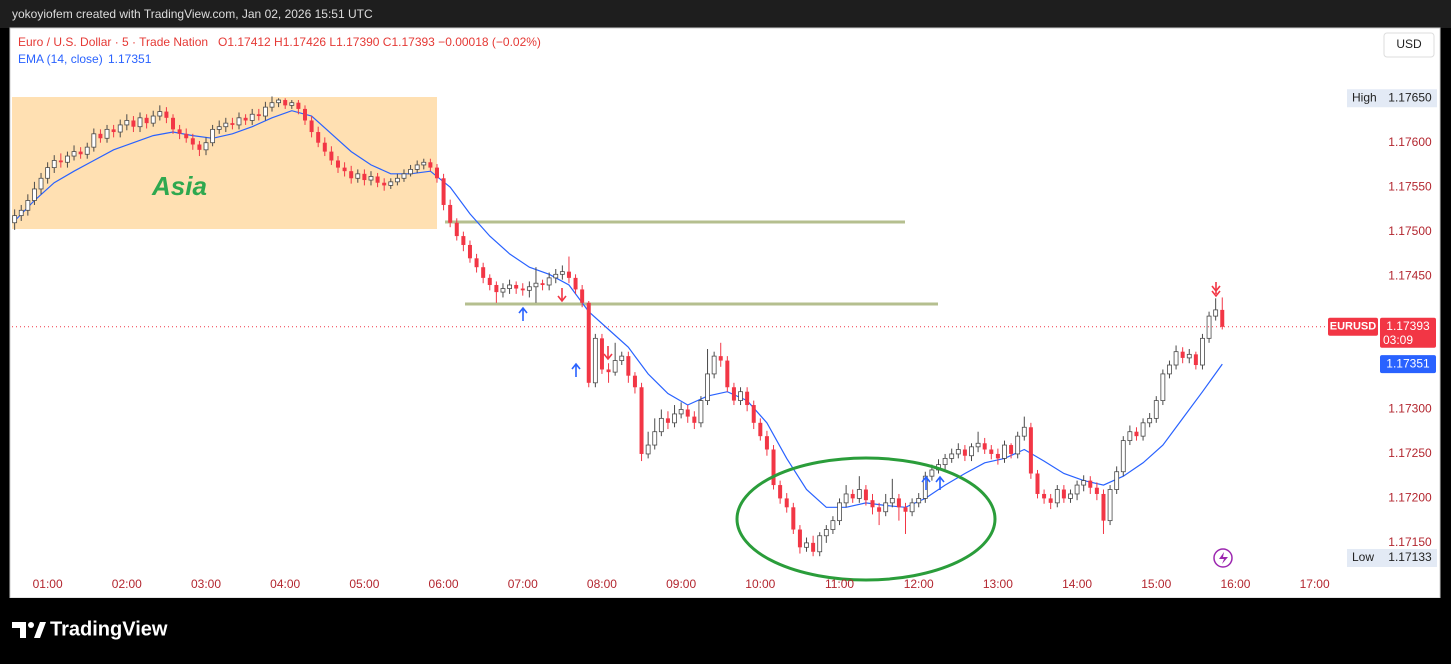 The width and height of the screenshot is (1451, 664). Describe the element at coordinates (1315, 584) in the screenshot. I see `x-tick-label: 17:00` at that location.